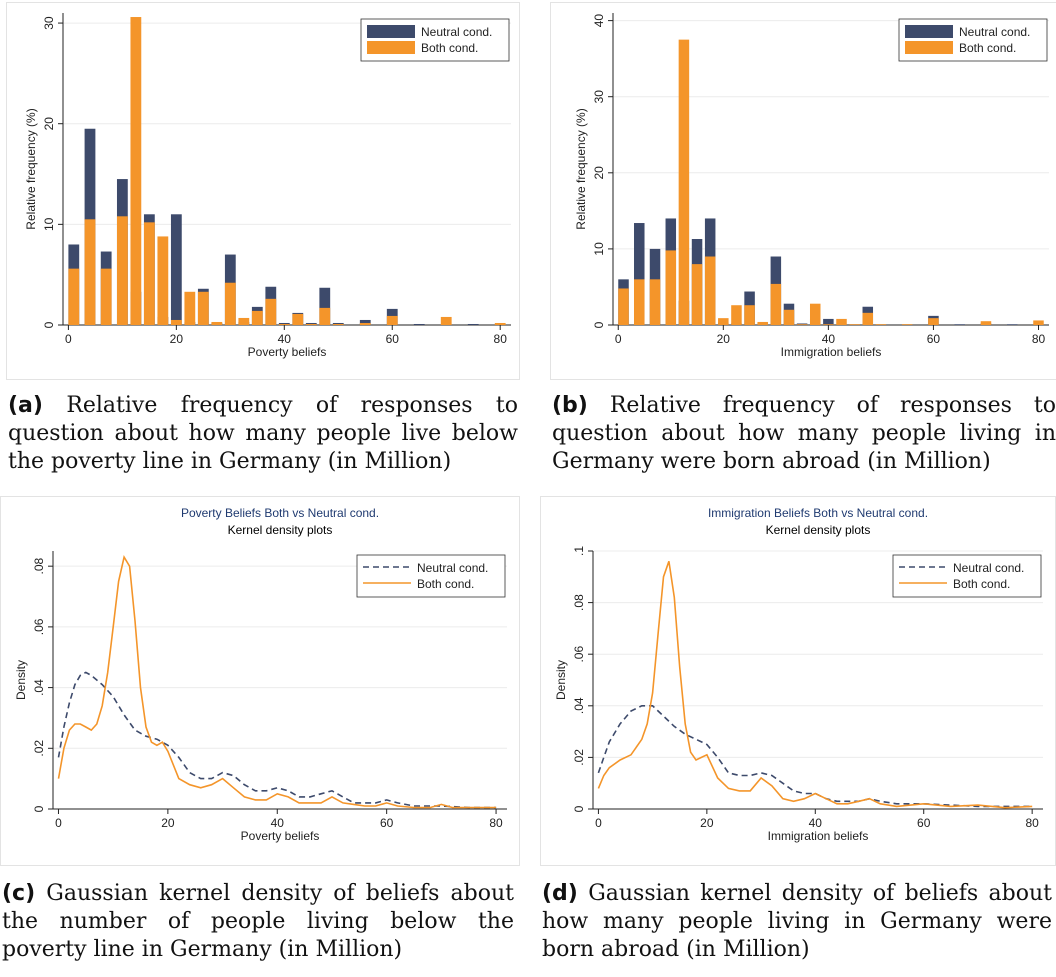  What do you see at coordinates (280, 513) in the screenshot?
I see `chart-title: Poverty Beliefs Both vs Neutral cond.` at bounding box center [280, 513].